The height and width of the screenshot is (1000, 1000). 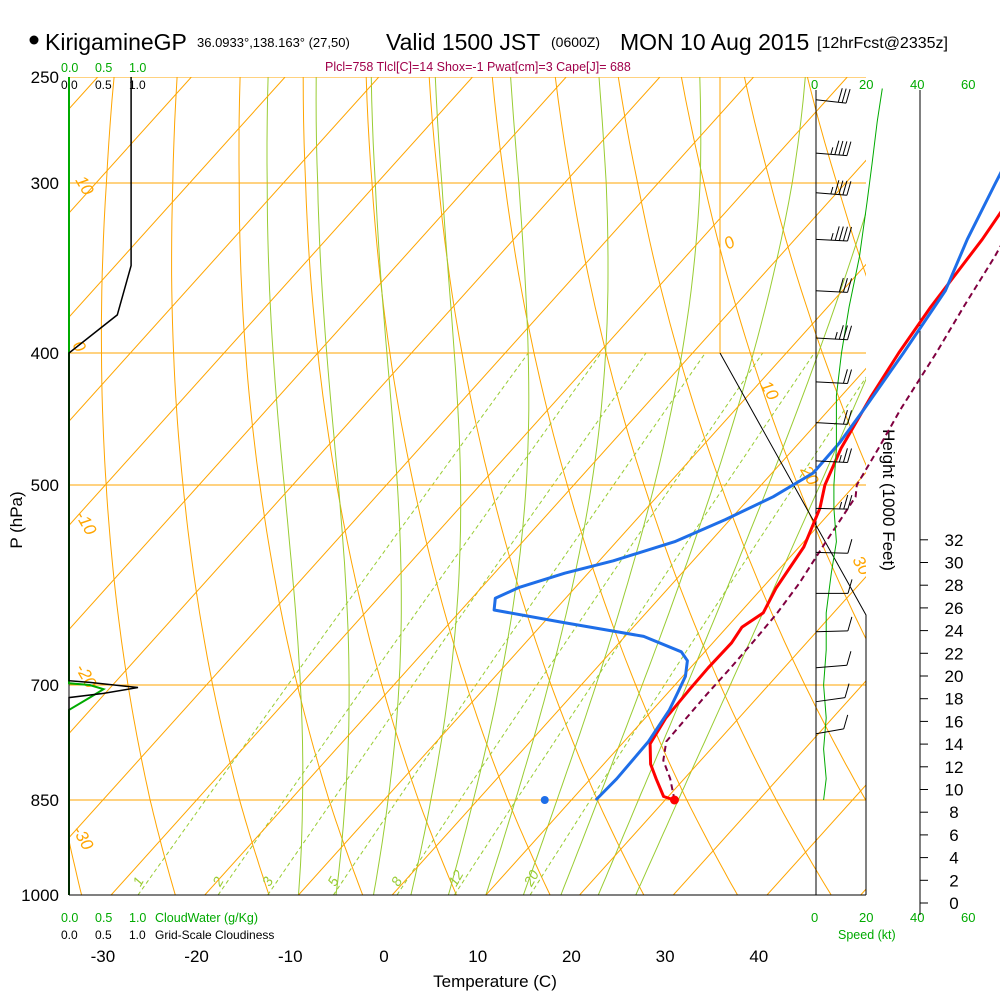 What do you see at coordinates (954, 699) in the screenshot?
I see `height-tick-label: 18` at bounding box center [954, 699].